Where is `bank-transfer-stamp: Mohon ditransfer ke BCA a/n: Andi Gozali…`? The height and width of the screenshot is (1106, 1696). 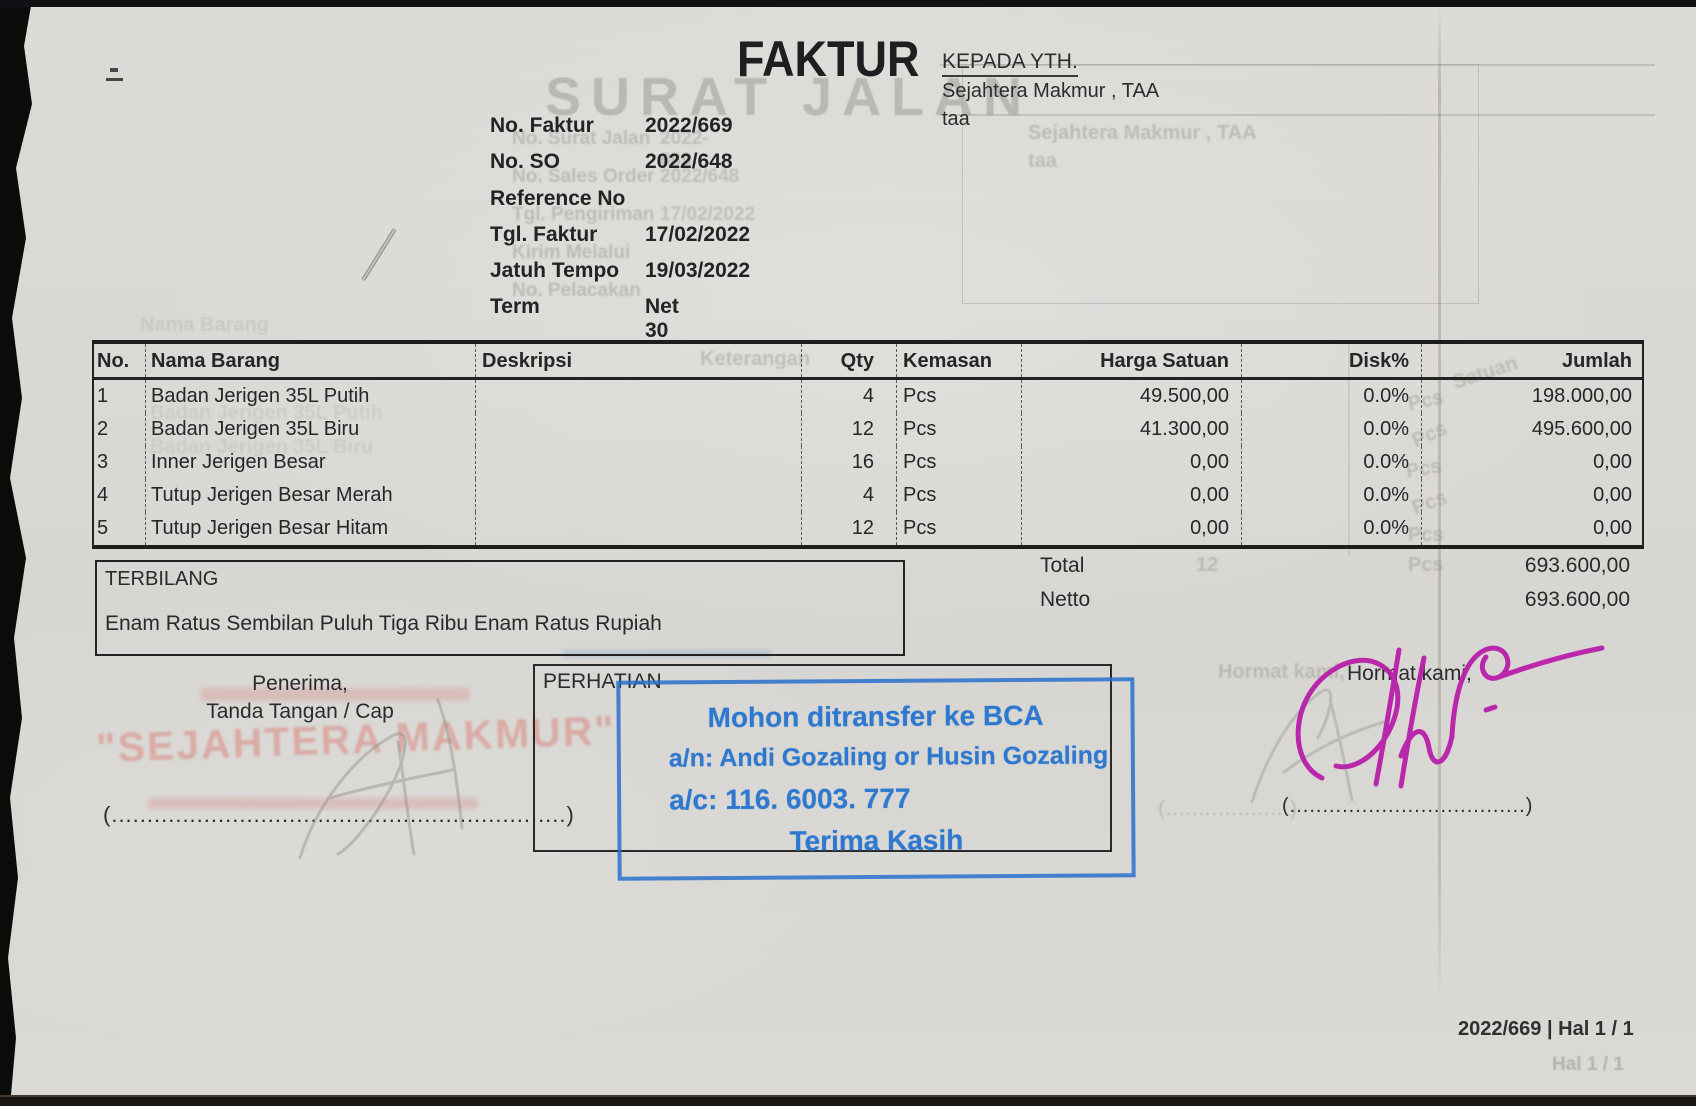 bank-transfer-stamp: Mohon ditransfer ke BCA a/n: Andi Gozali… is located at coordinates (876, 779).